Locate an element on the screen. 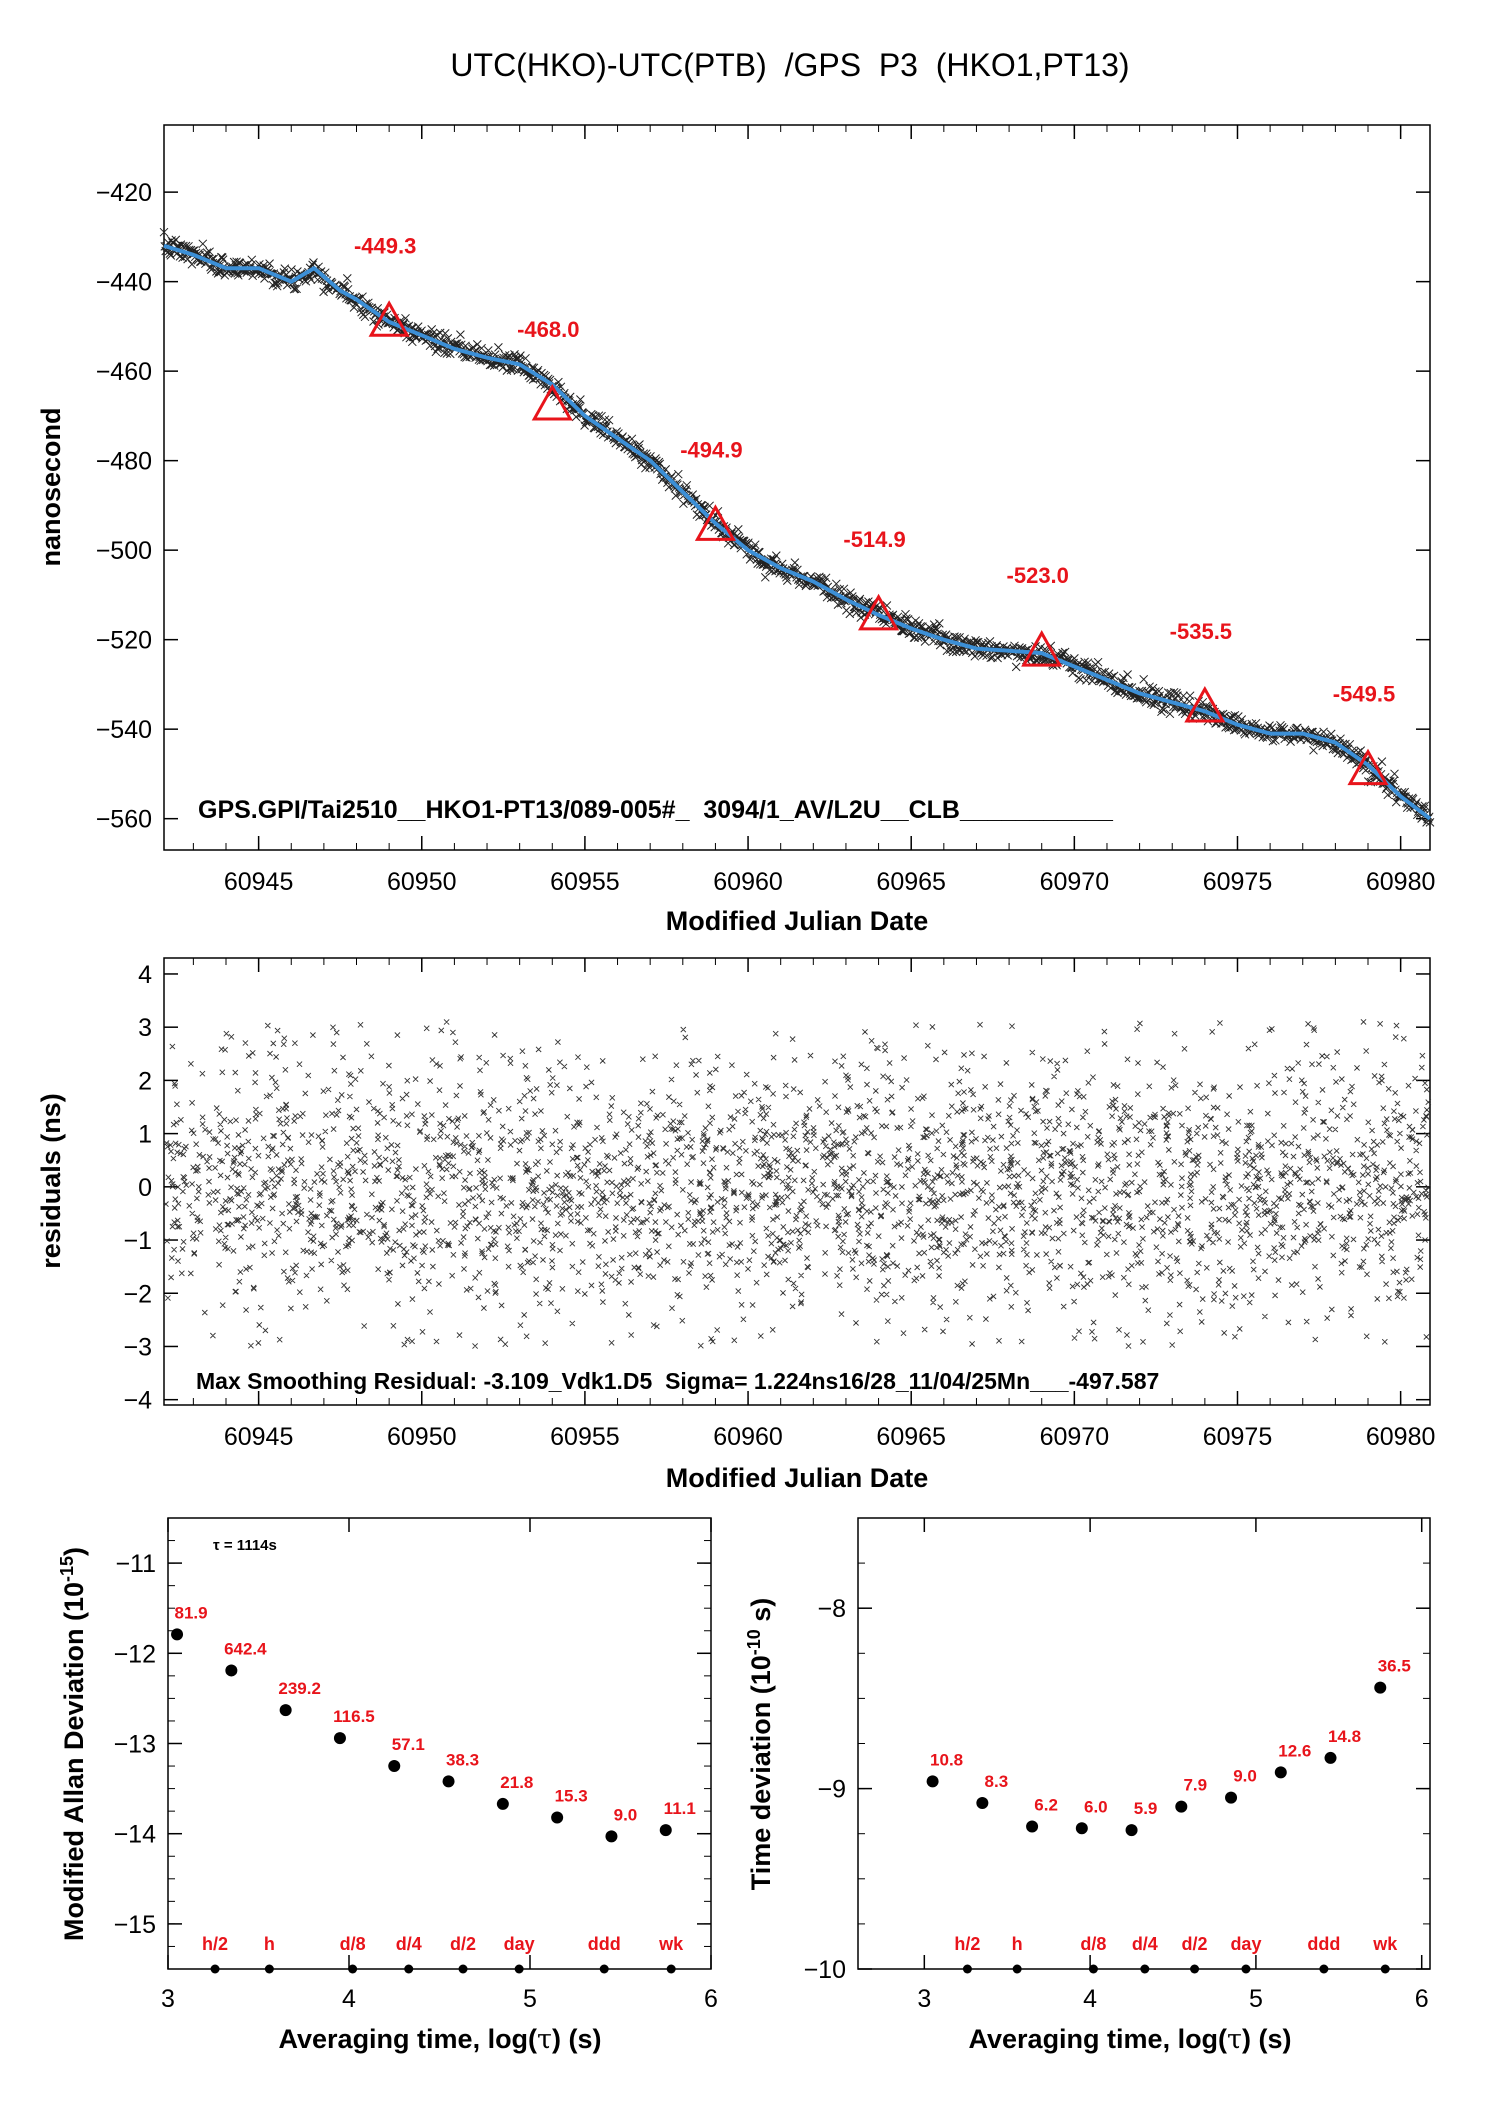 This screenshot has height=2105, width=1488. mdev-y-label-post: ) is located at coordinates (74, 1551).